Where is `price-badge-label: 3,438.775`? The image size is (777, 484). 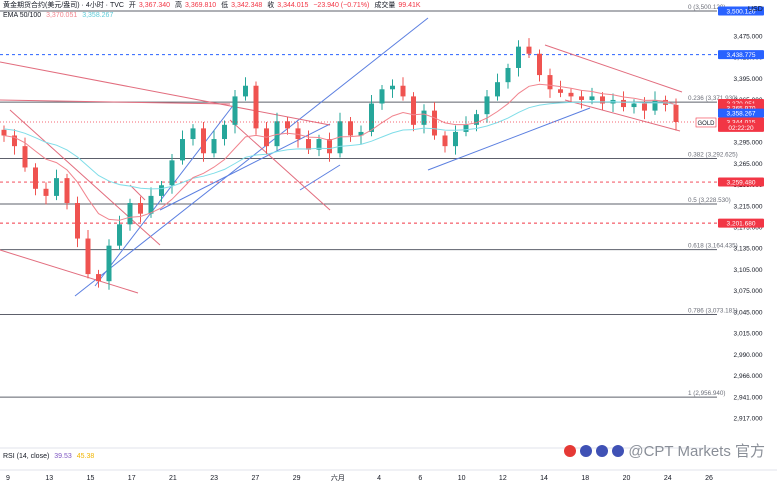
price-badge-label: 3,438.775 is located at coordinates (741, 55).